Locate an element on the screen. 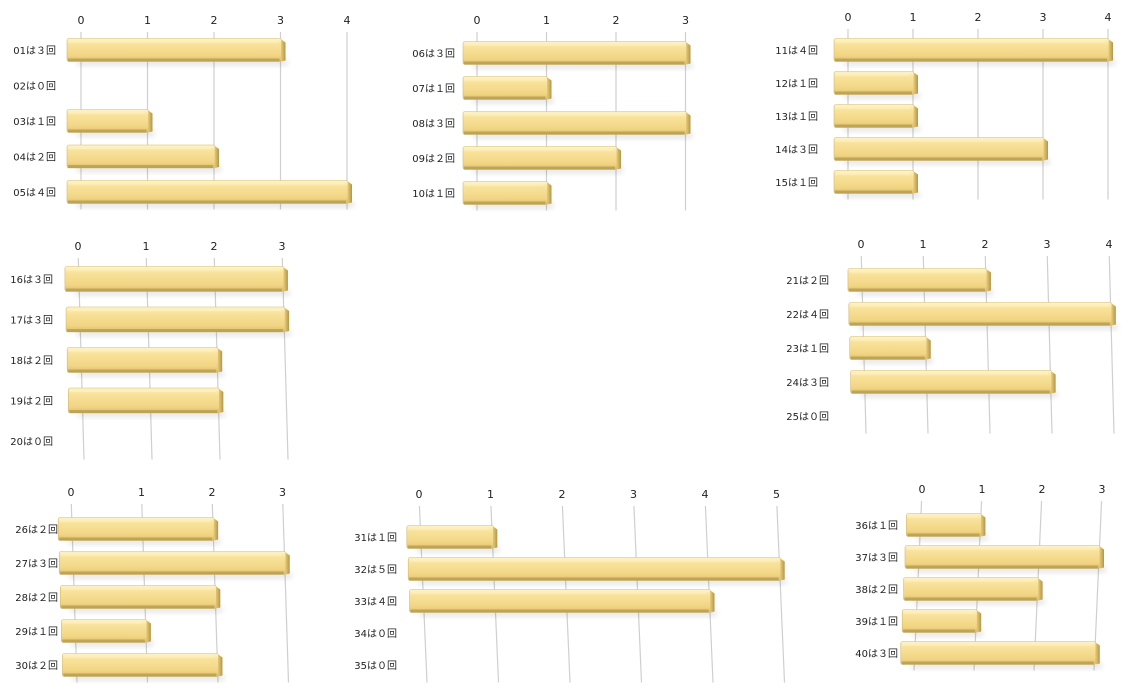 This screenshot has width=1141, height=690. bar-chart-7: 0 1 2 3 4 5 31は１回 32は５回 33は４回 34は０回 35は０回 is located at coordinates (570, 585).